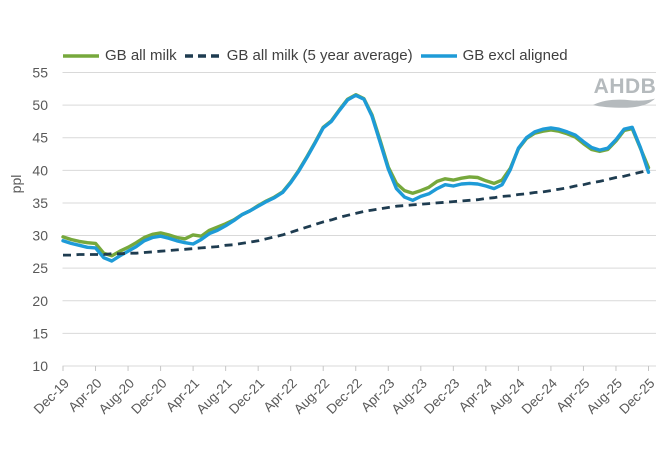  I want to click on y-tick-label: 25, so click(40, 268).